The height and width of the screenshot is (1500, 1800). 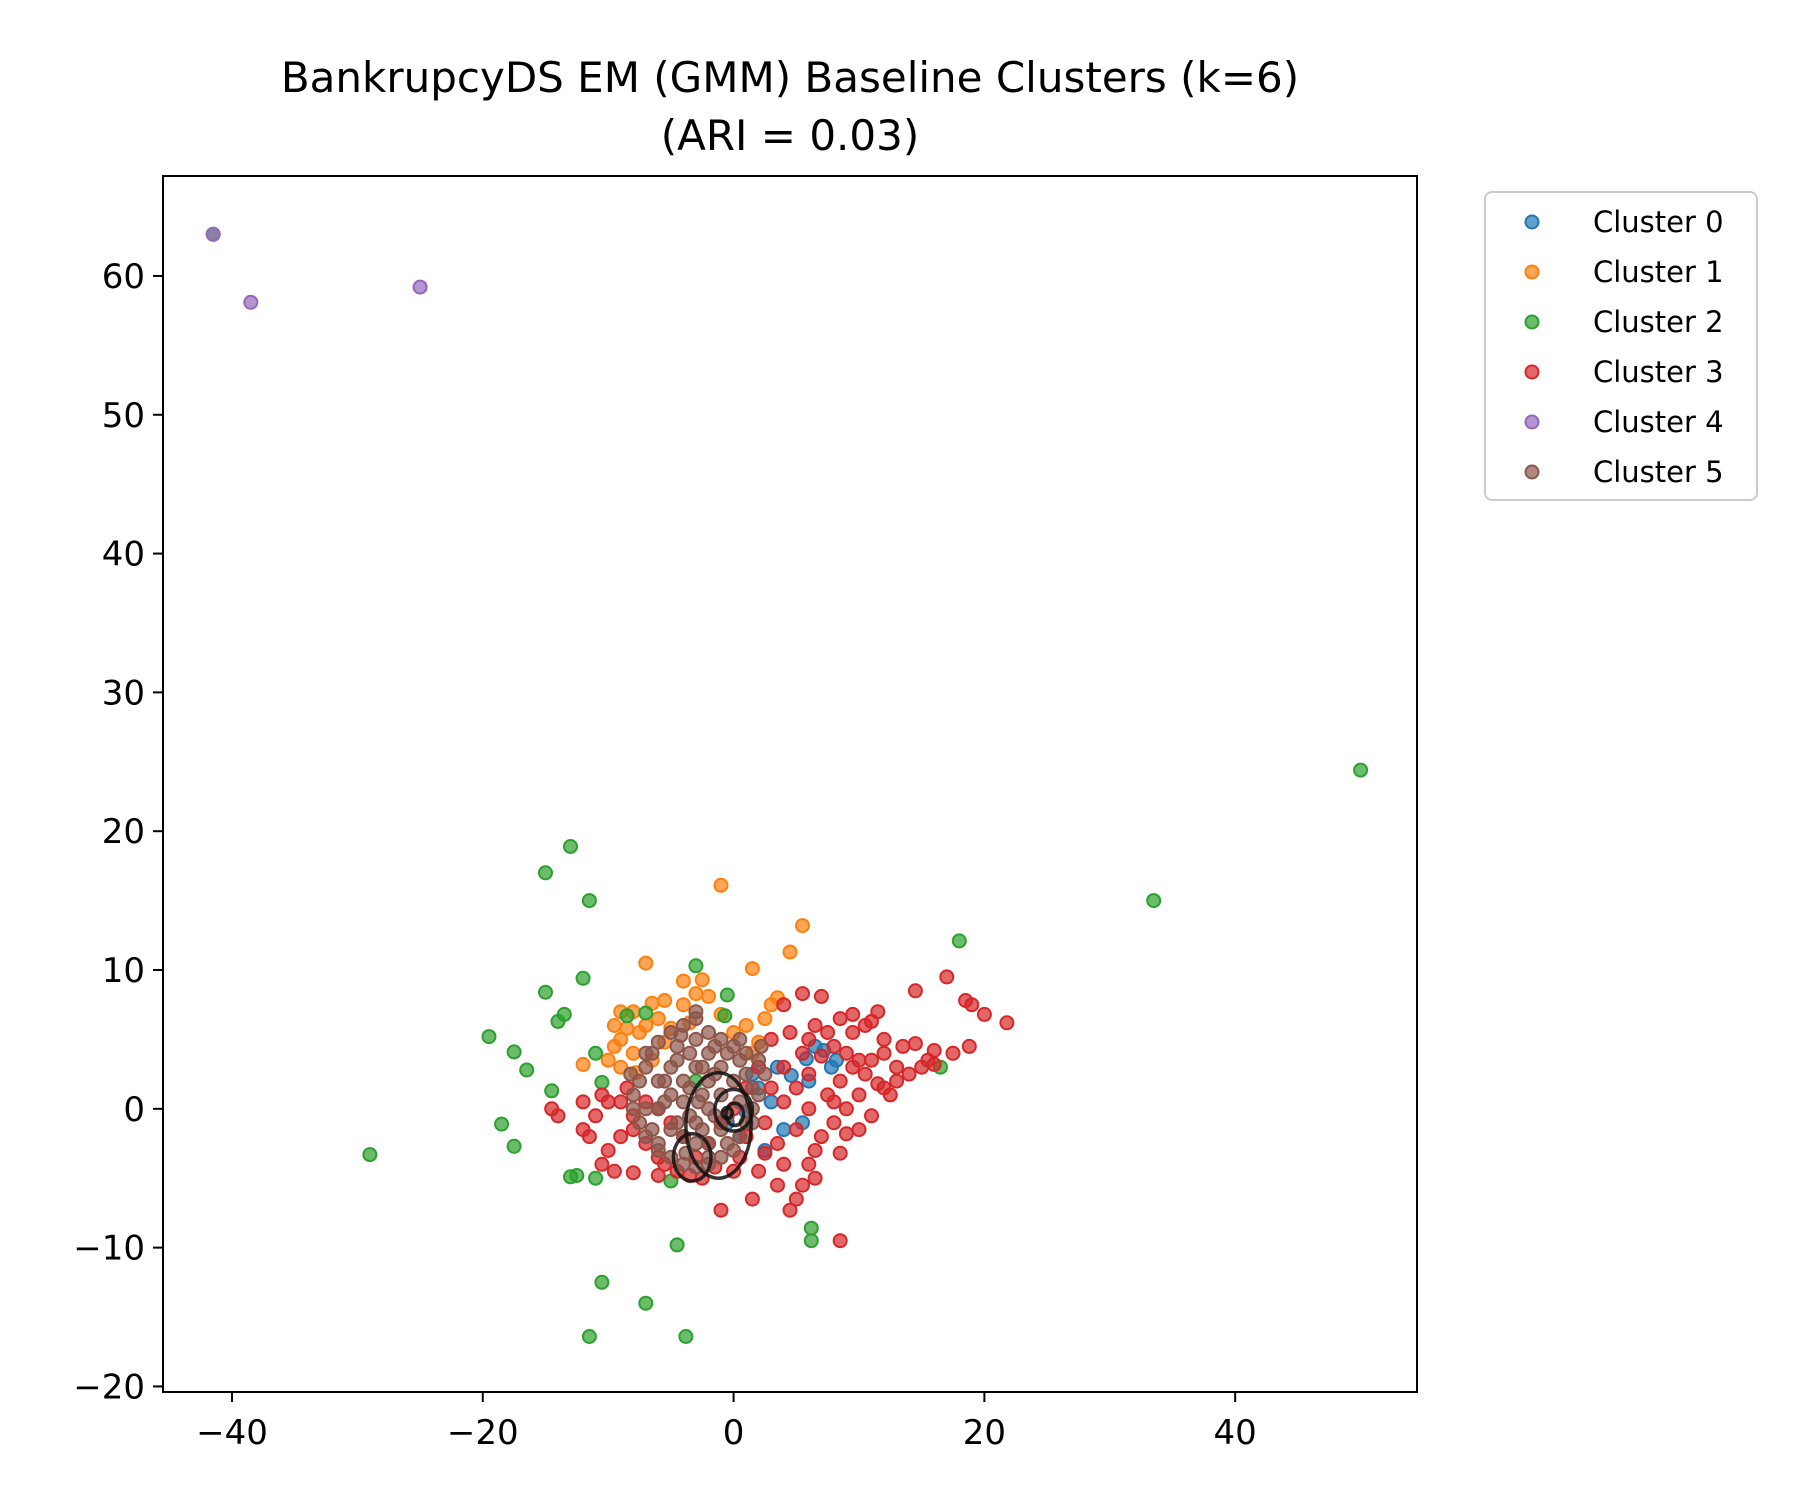 I want to click on y-tick-label: −10, so click(x=109, y=1249).